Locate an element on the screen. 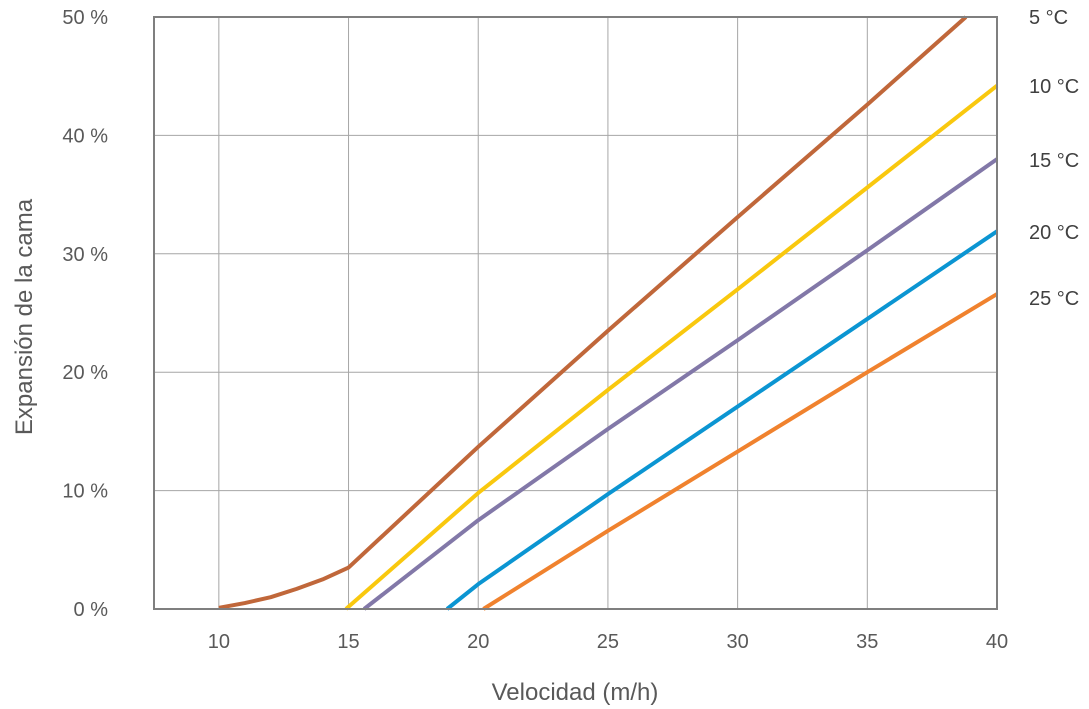 The height and width of the screenshot is (709, 1089). x-tick-label: 40 is located at coordinates (997, 642).